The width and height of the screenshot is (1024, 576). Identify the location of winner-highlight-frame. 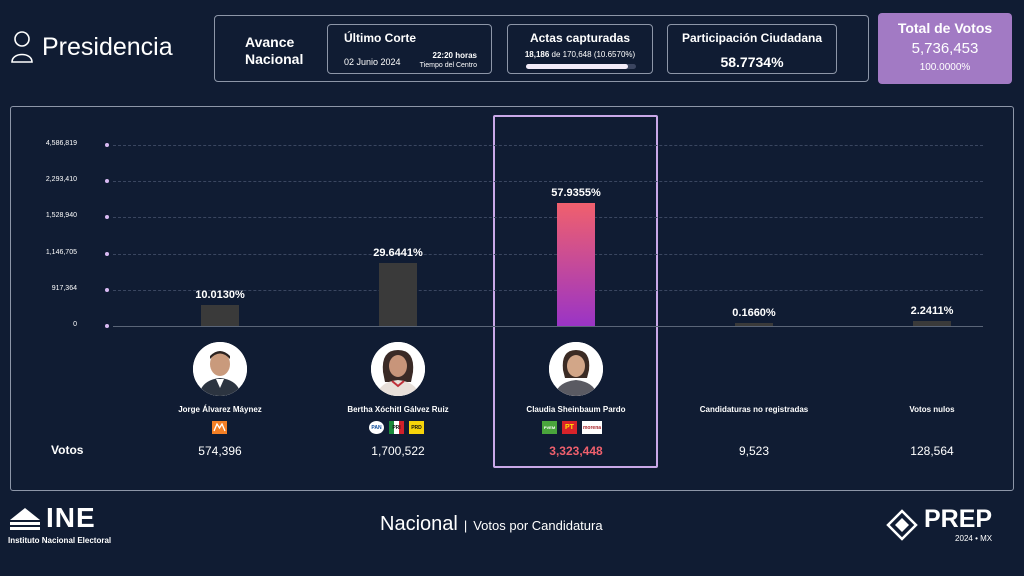
(575, 291).